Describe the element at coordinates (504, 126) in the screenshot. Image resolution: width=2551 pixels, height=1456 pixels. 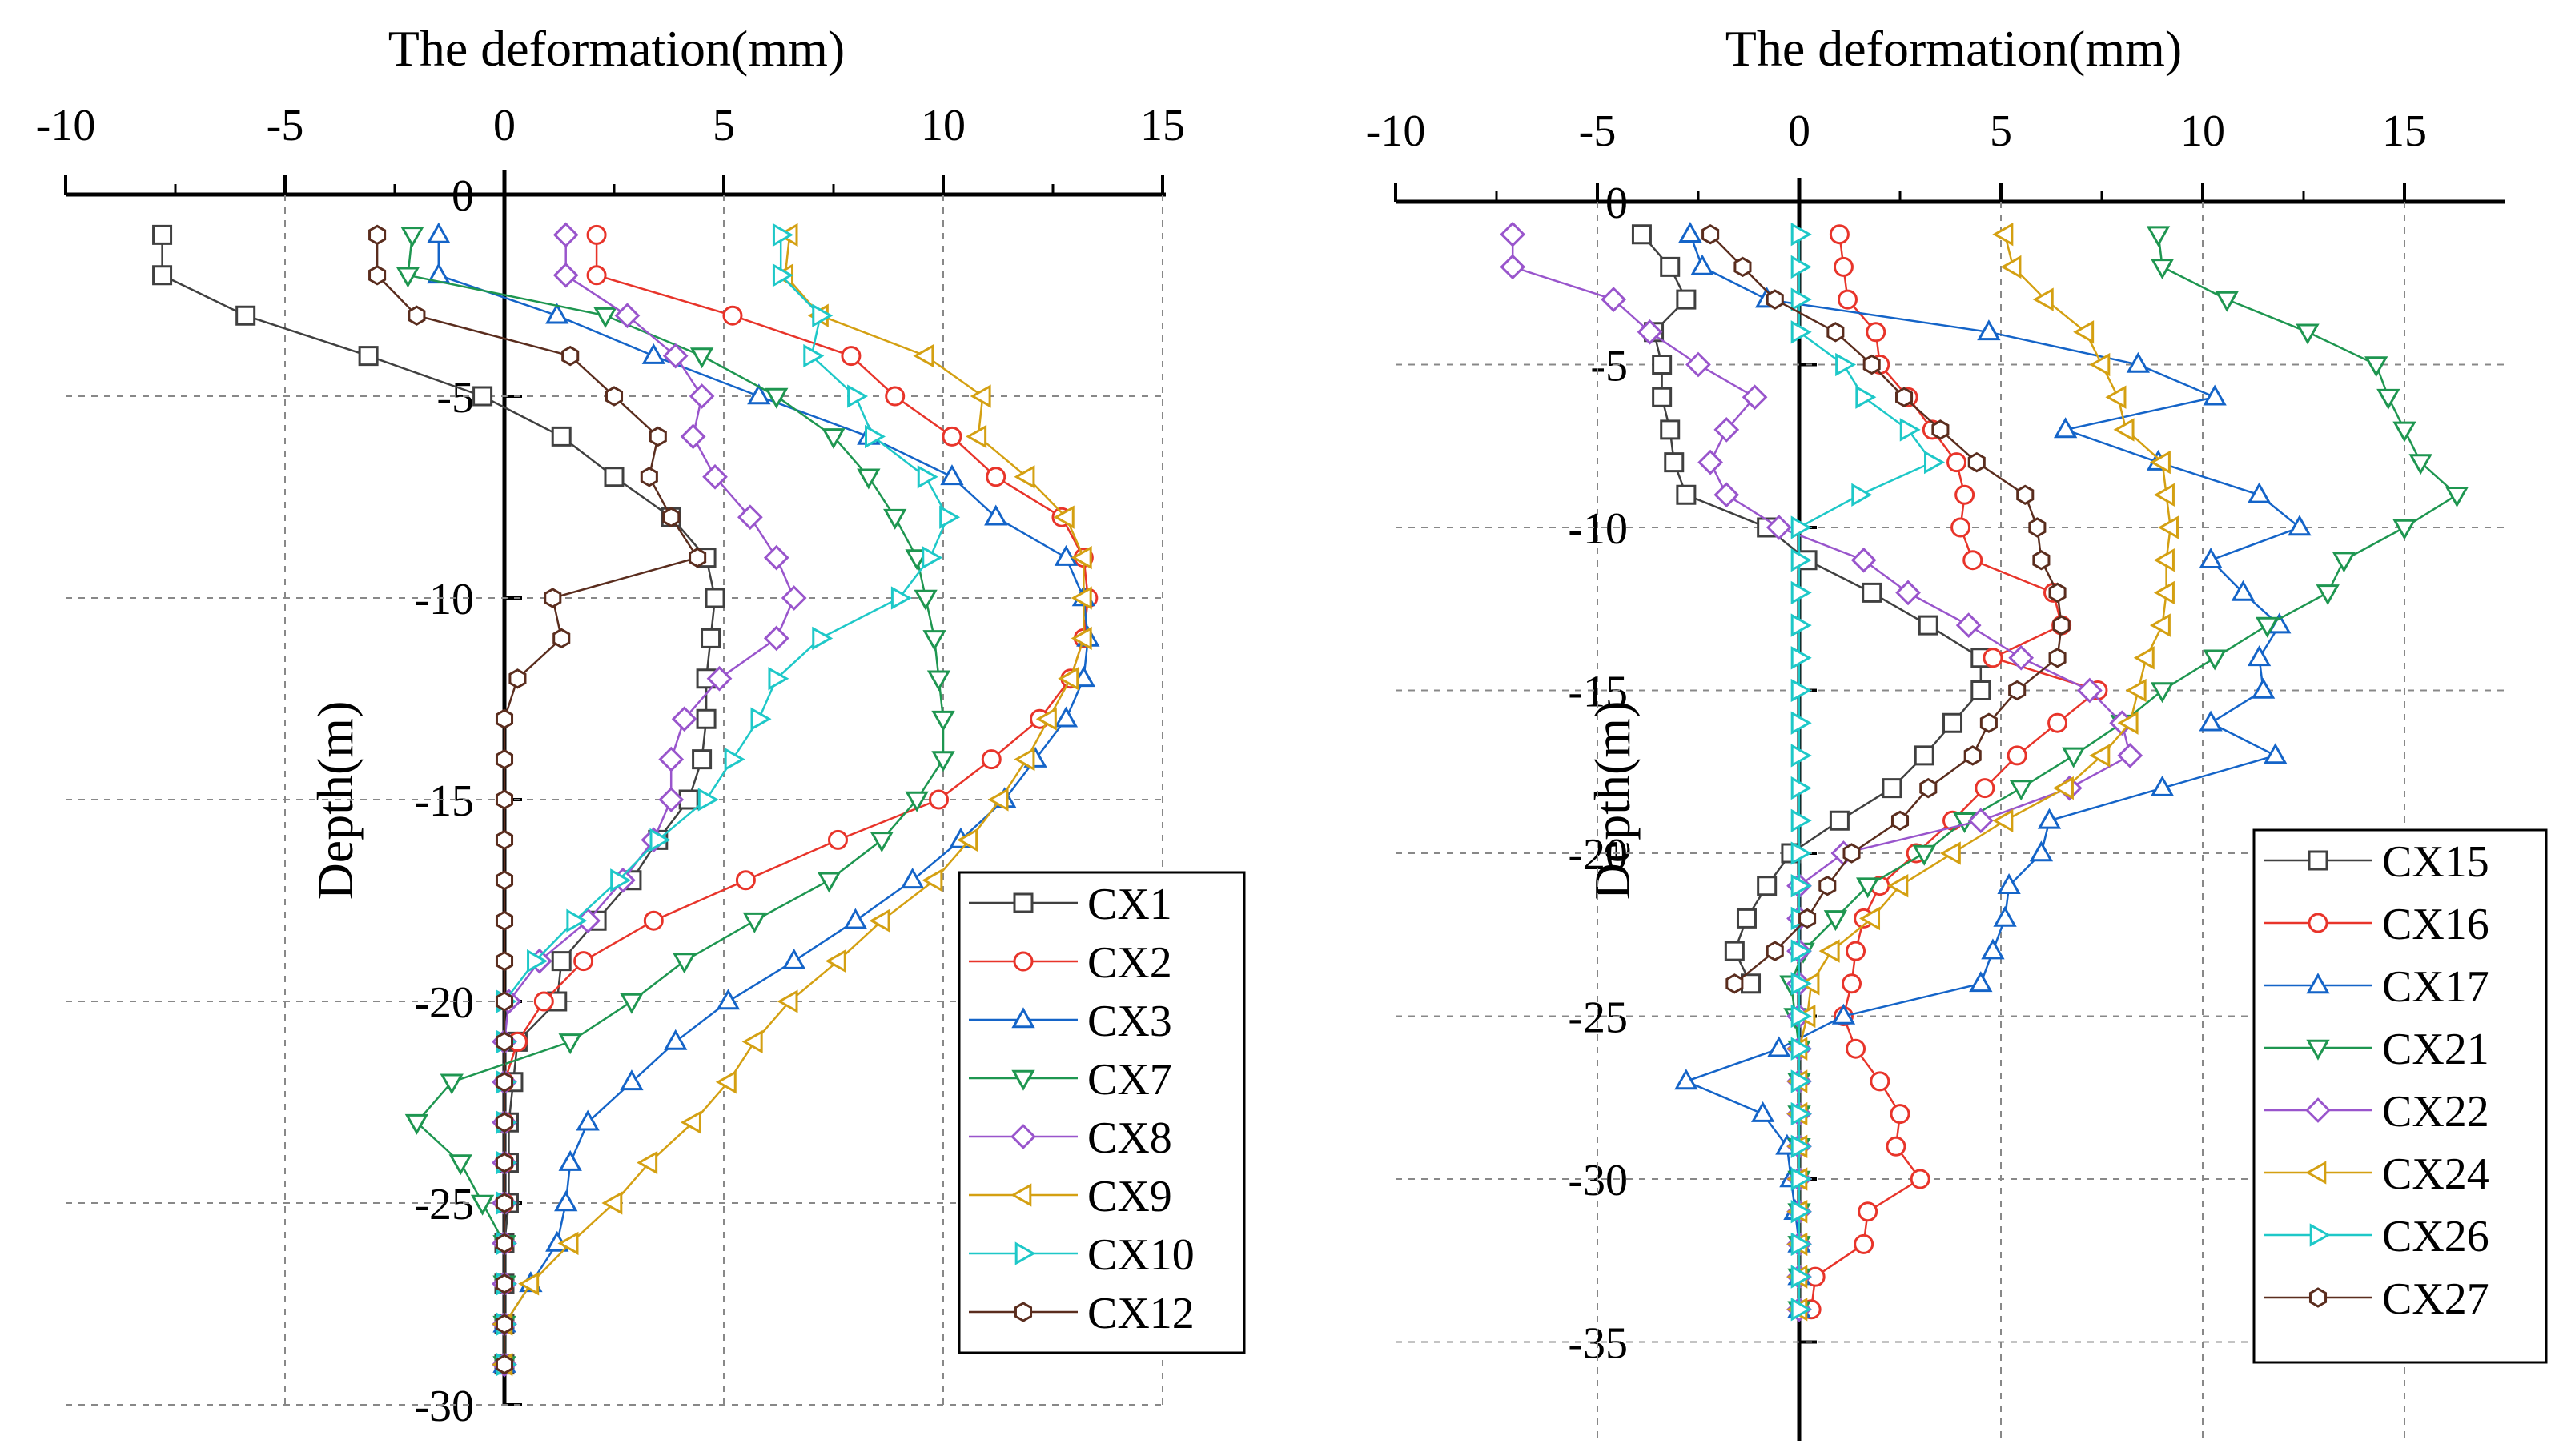
I see `x-tick-label: 0` at that location.